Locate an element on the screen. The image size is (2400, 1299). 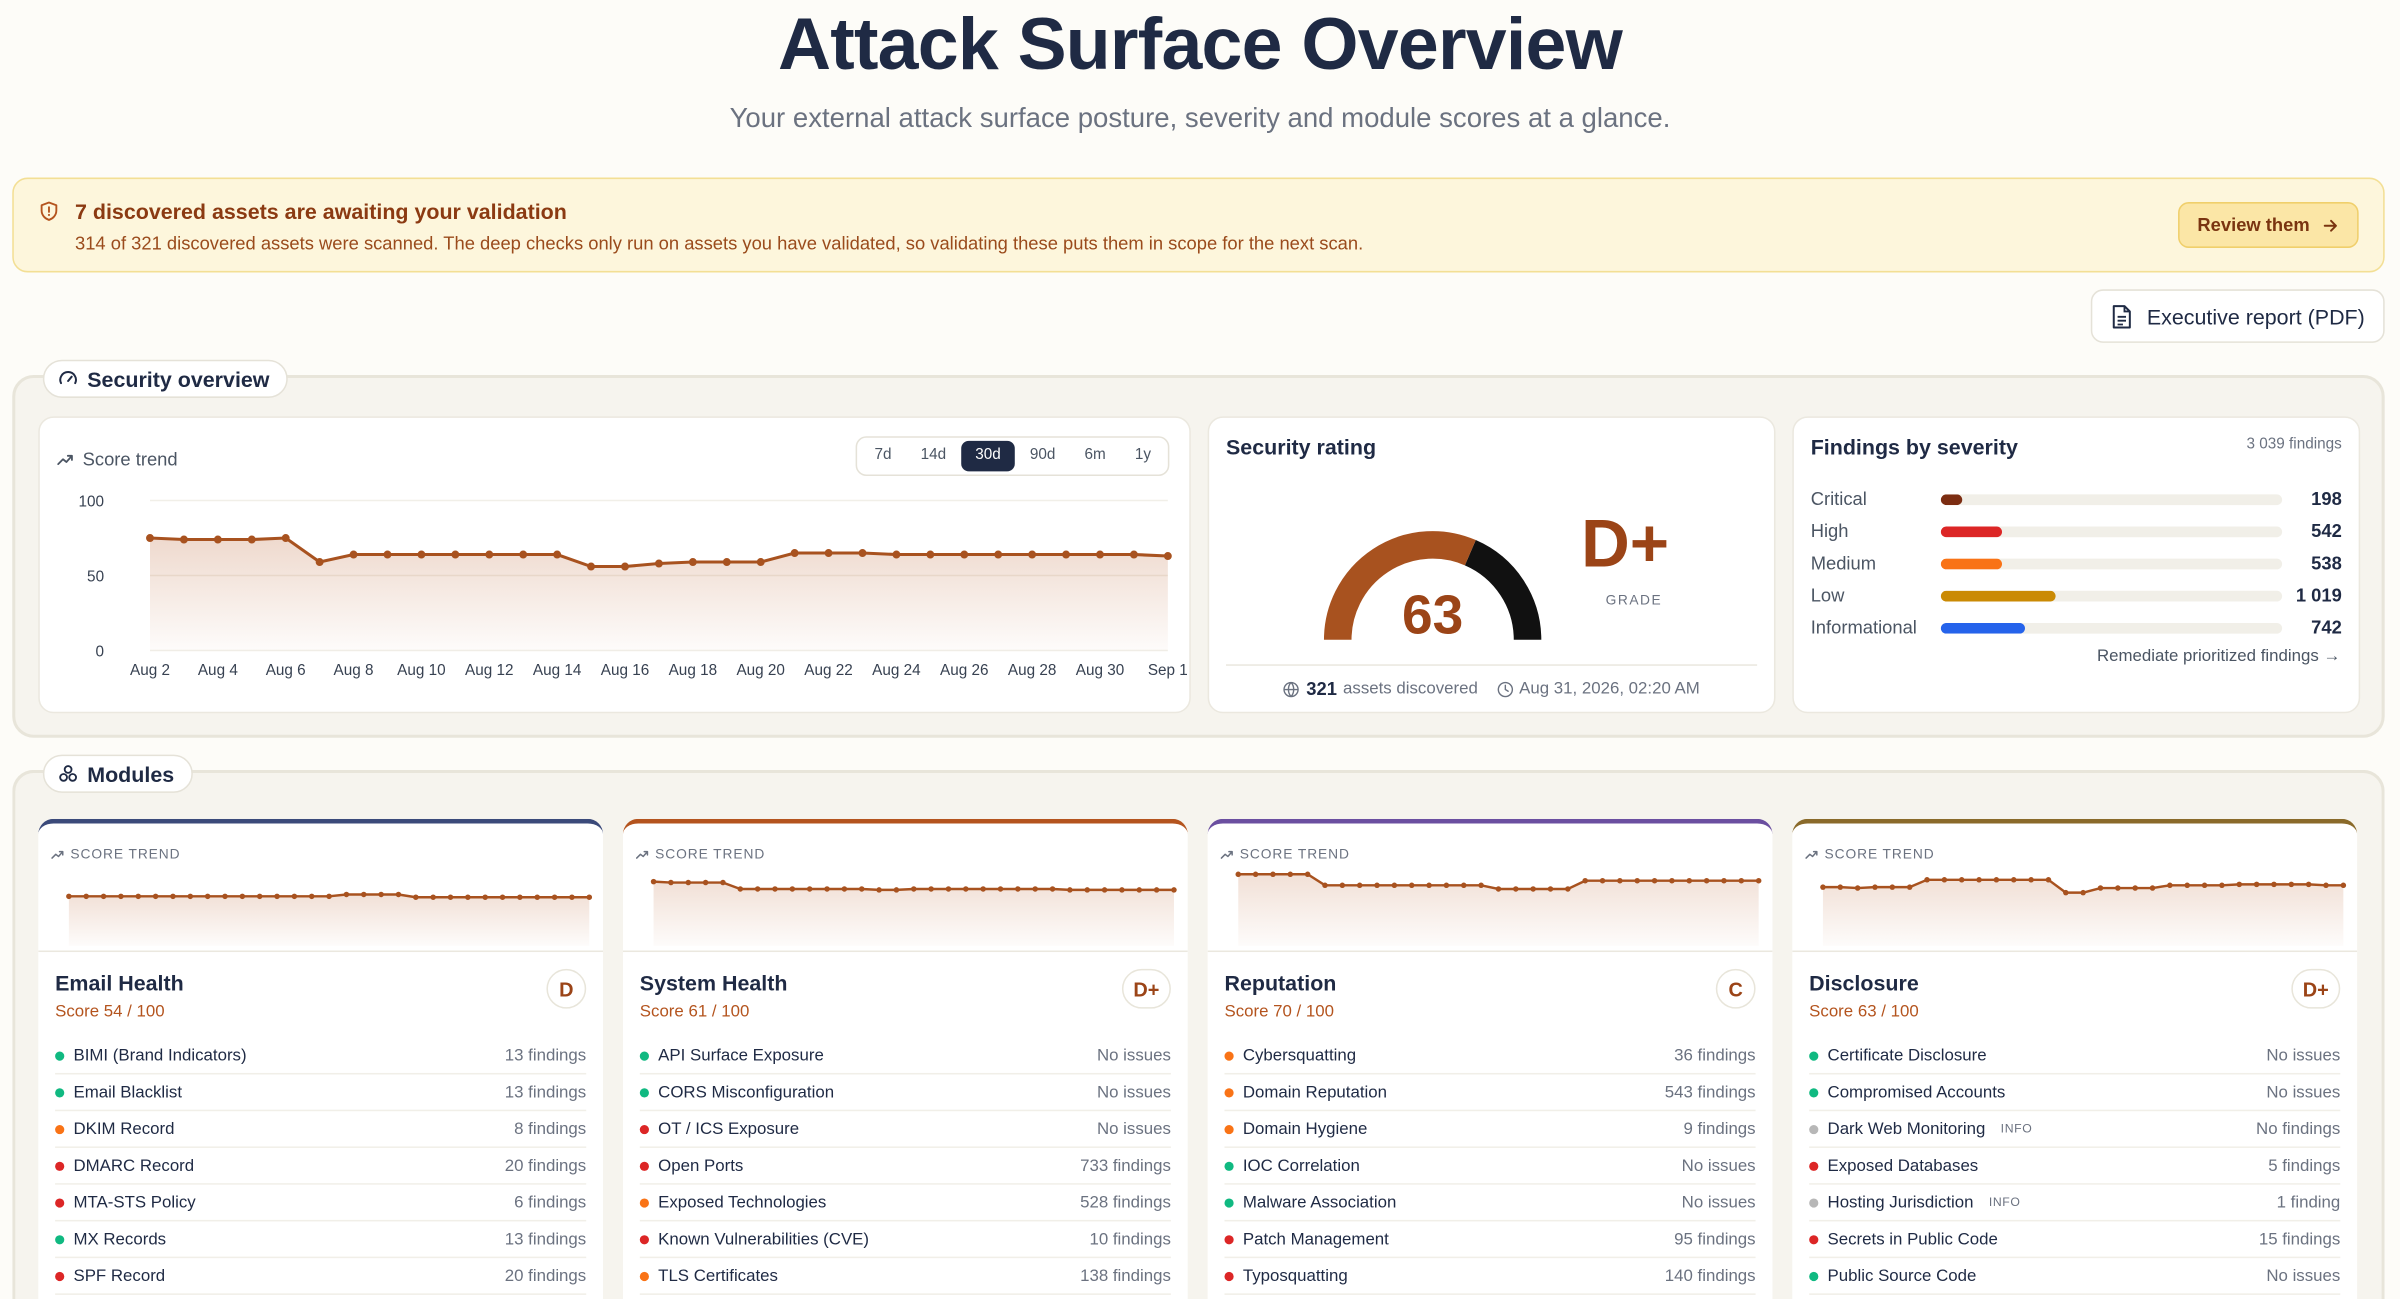
module-check-item: Open Ports 733 findings is located at coordinates (905, 1166).